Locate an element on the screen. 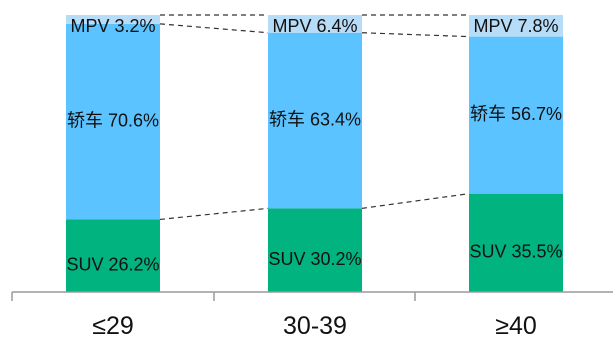 This screenshot has width=613, height=350. segment-label-1-2: 轿车 70.6% is located at coordinates (113, 120).